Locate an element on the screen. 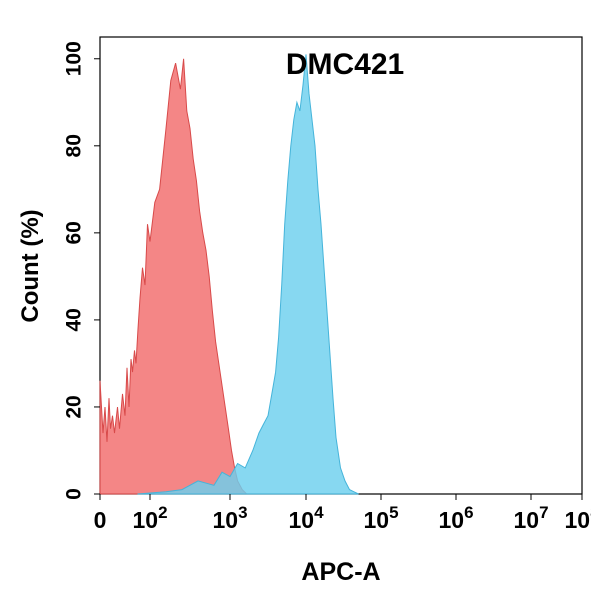 Image resolution: width=591 pixels, height=593 pixels. y-tick-label: 40 is located at coordinates (74, 319).